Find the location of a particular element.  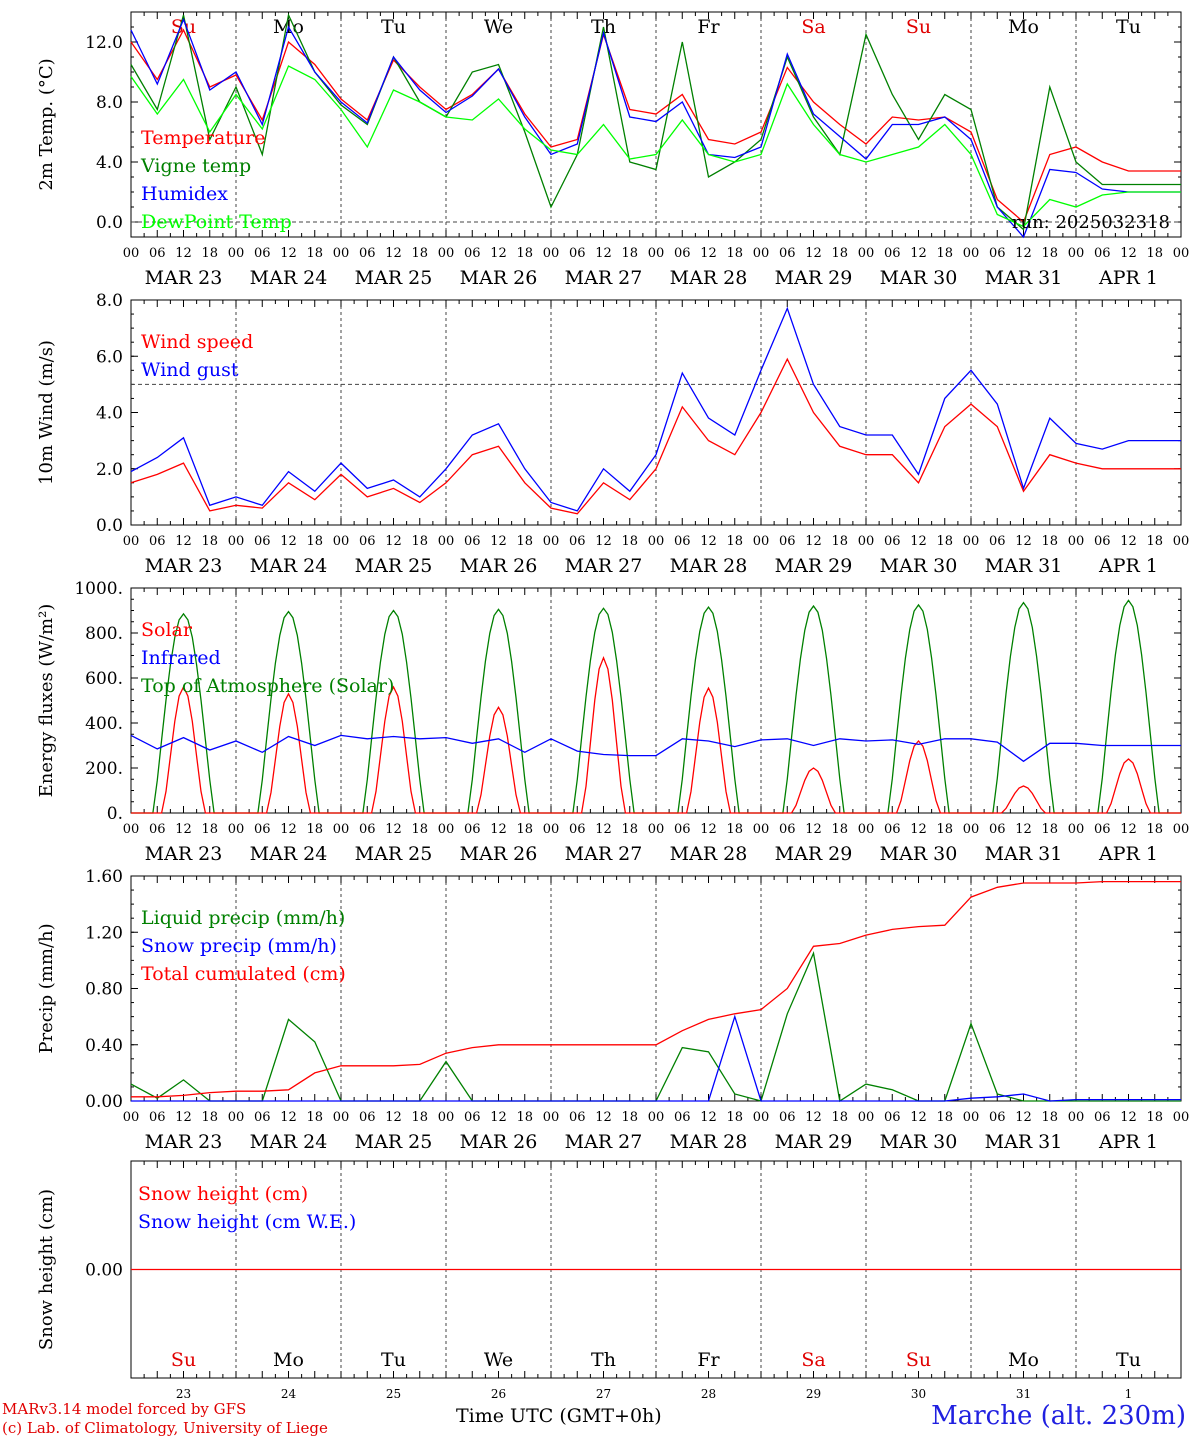

day-number-label: 27 is located at coordinates (603, 1394).